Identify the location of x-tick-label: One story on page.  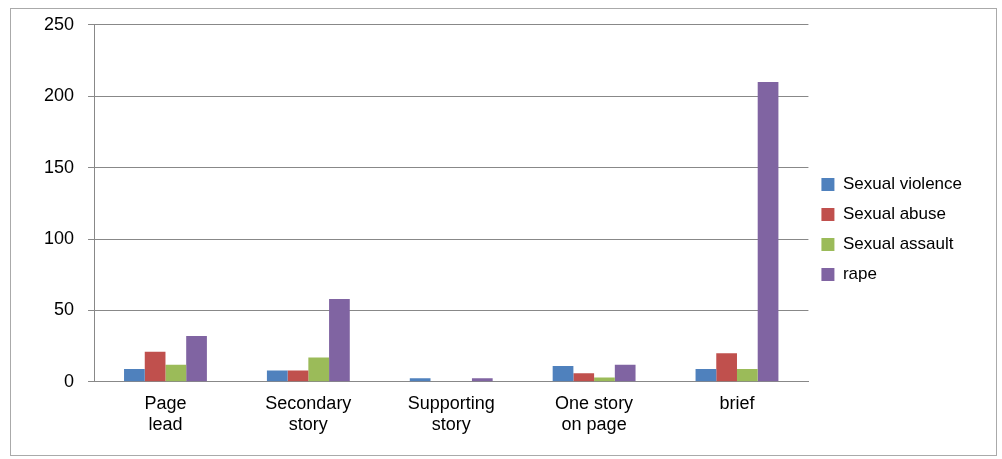
(594, 413).